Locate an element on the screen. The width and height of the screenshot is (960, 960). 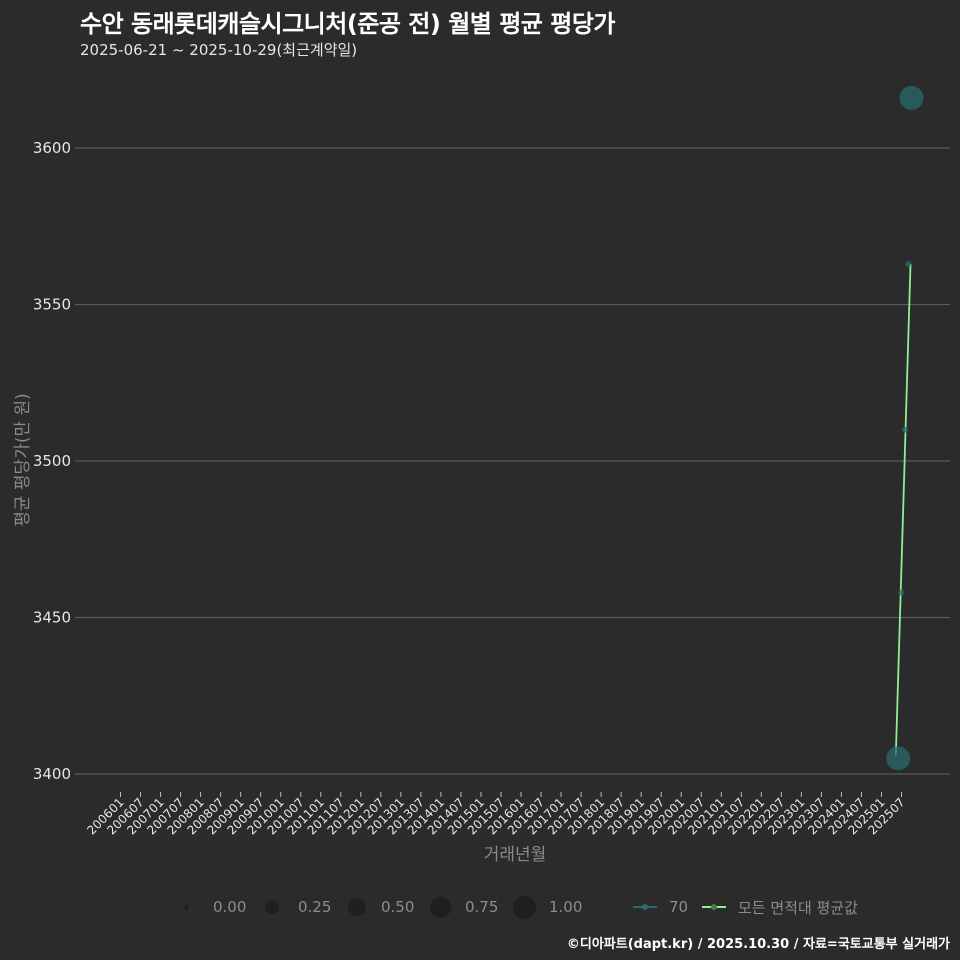
x-axis-label: 거래년월 is located at coordinates (515, 855).